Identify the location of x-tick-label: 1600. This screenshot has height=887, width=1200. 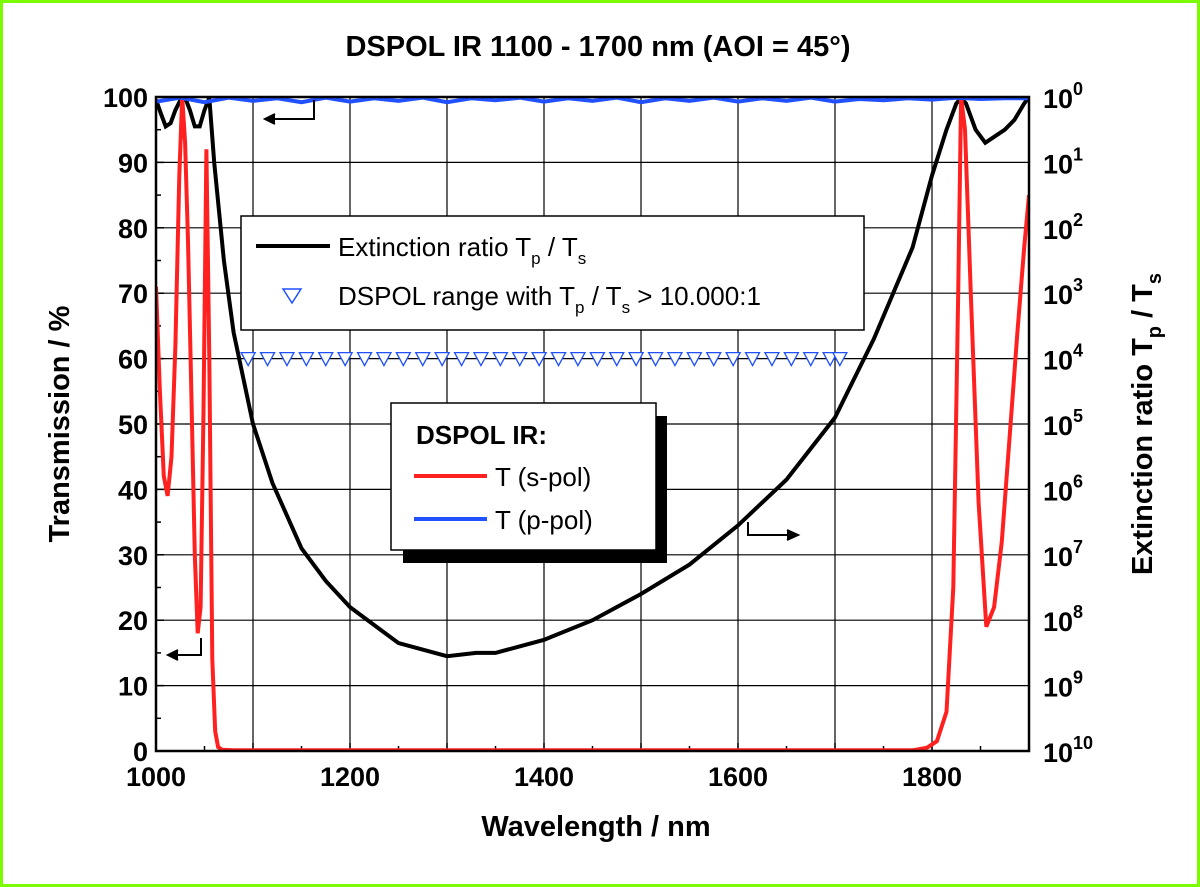
(738, 777).